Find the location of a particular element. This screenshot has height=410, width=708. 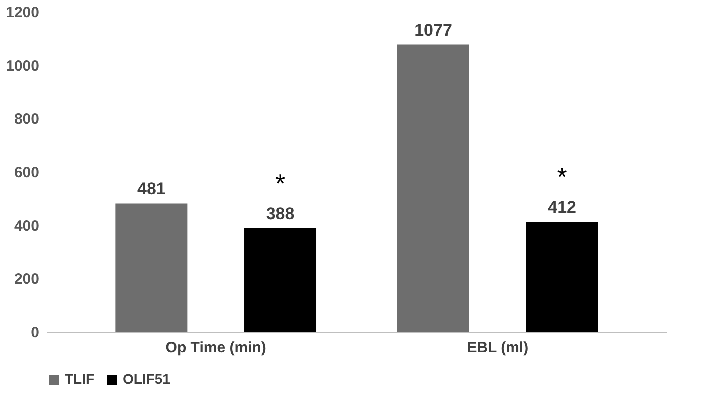

y-tick-label: 1000 is located at coordinates (23, 66).